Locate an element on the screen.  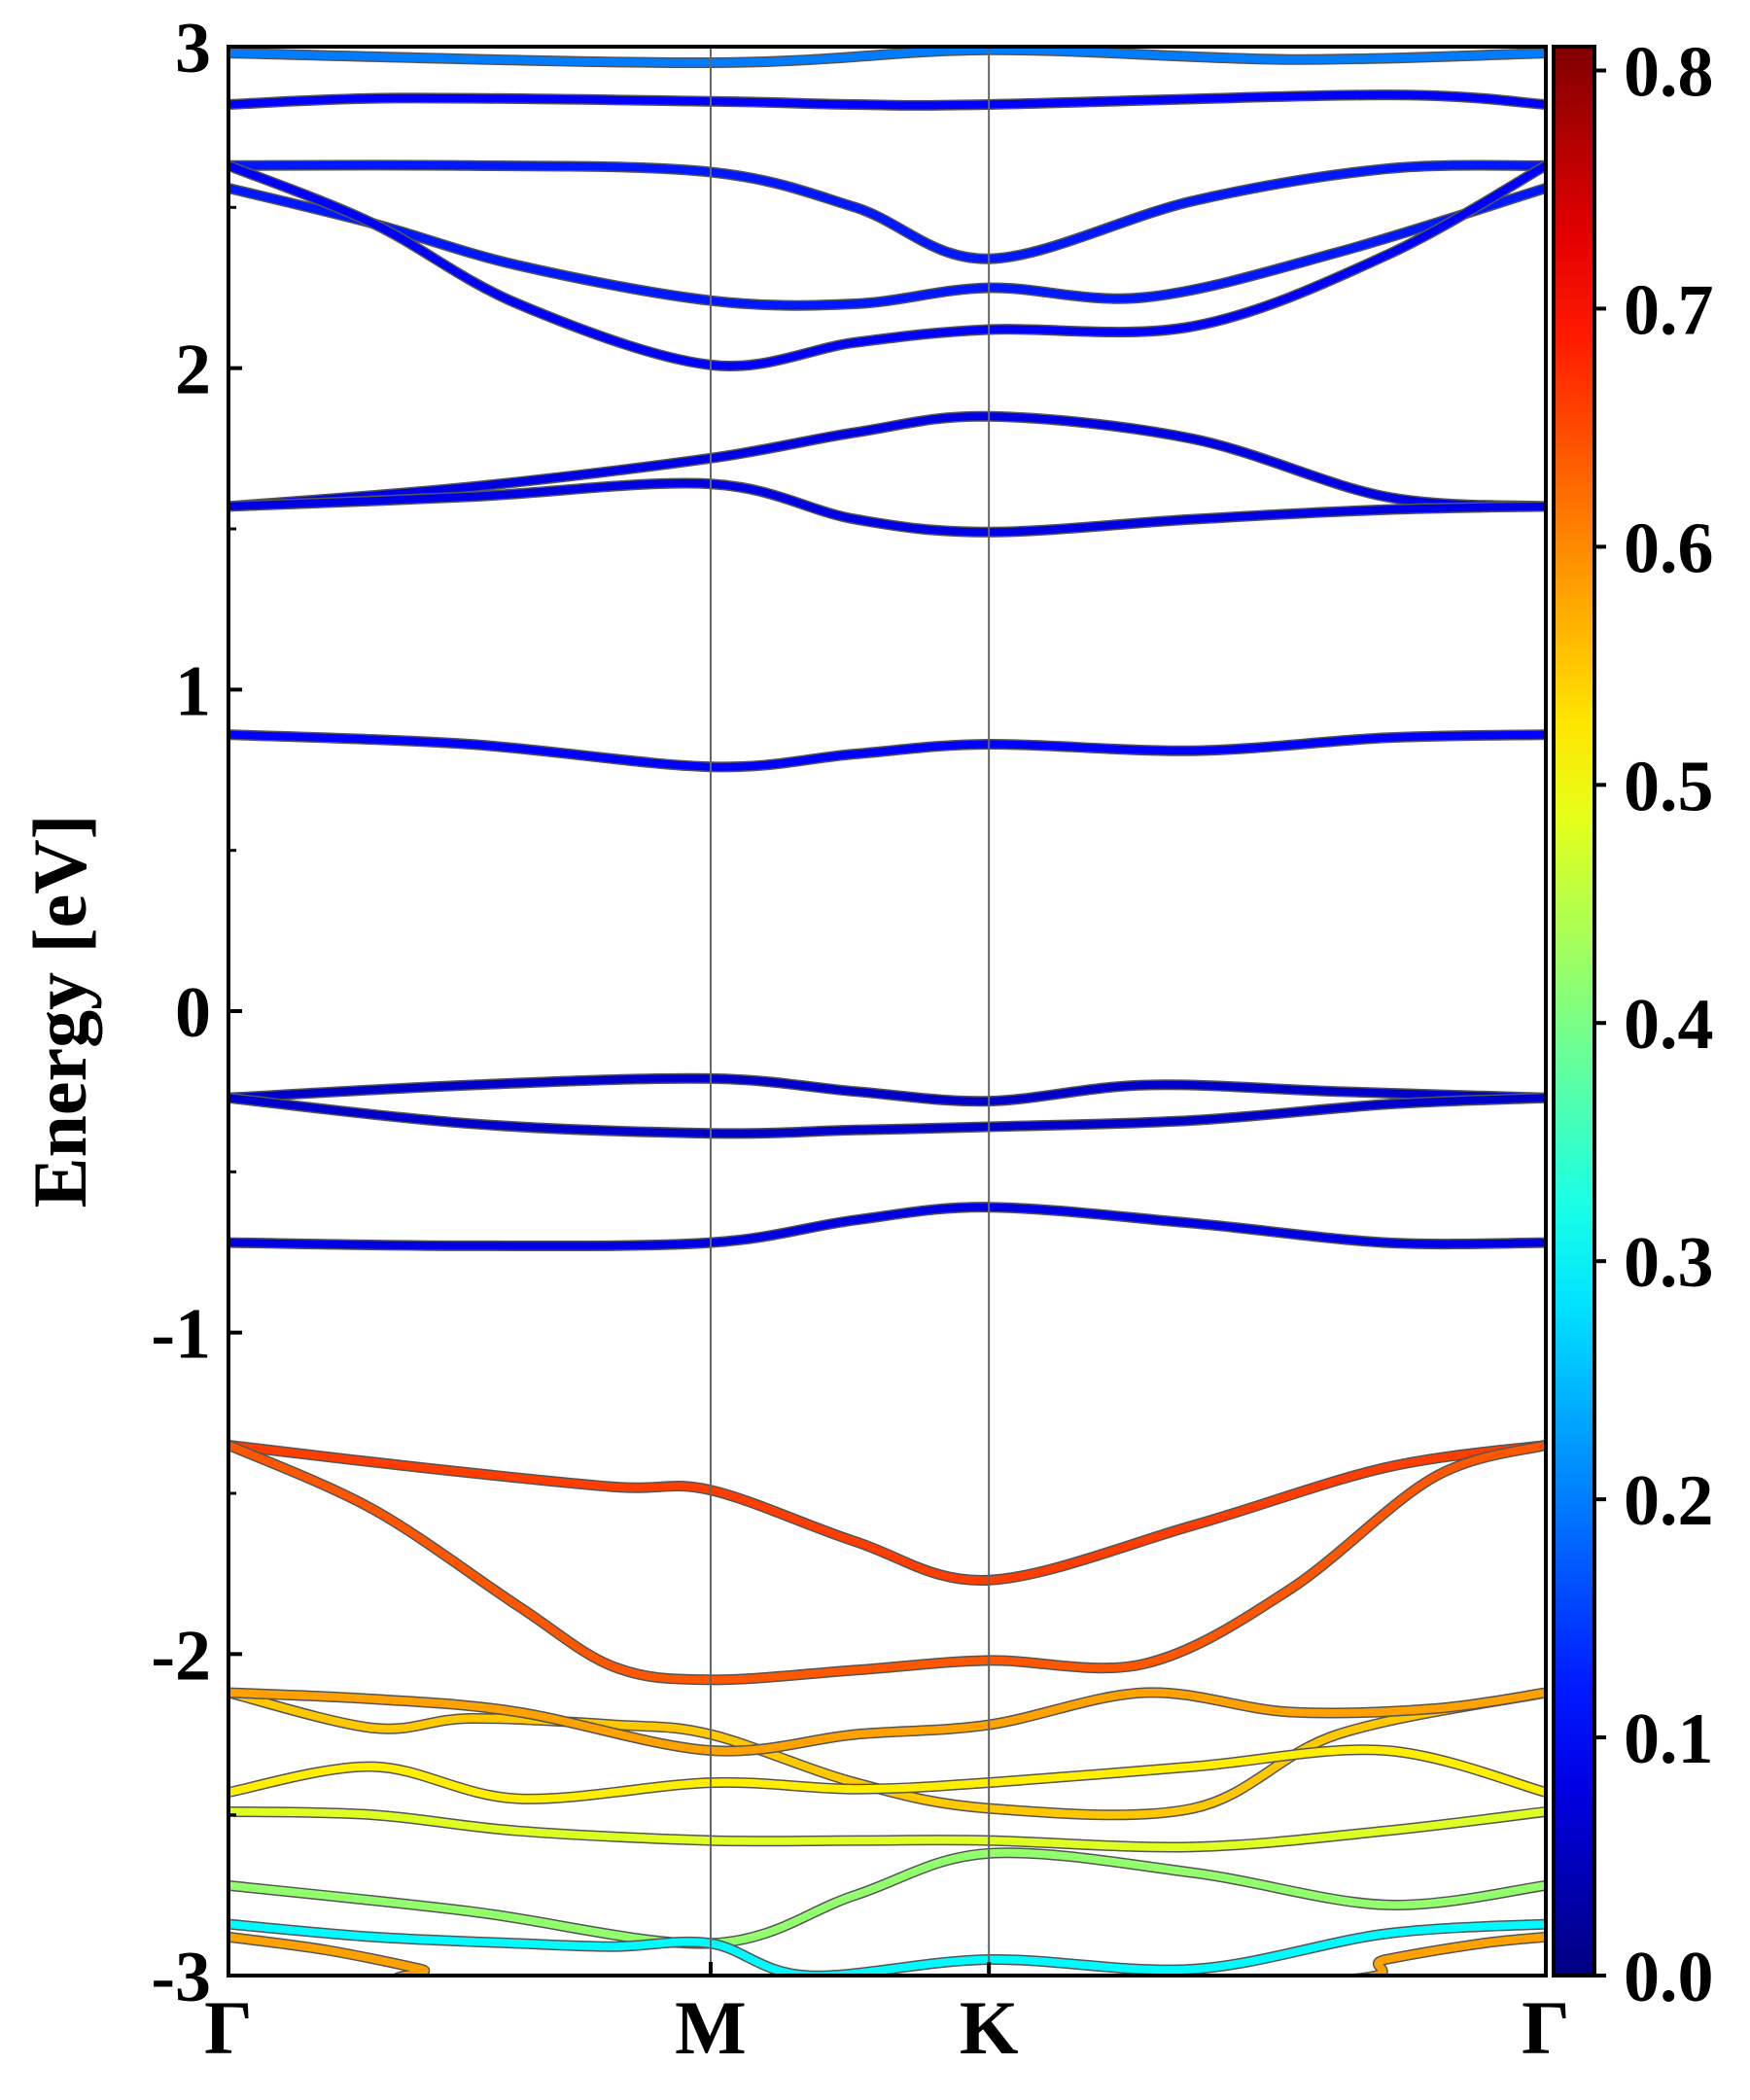
colorbar-tick-label: 0.5 is located at coordinates (1669, 786).